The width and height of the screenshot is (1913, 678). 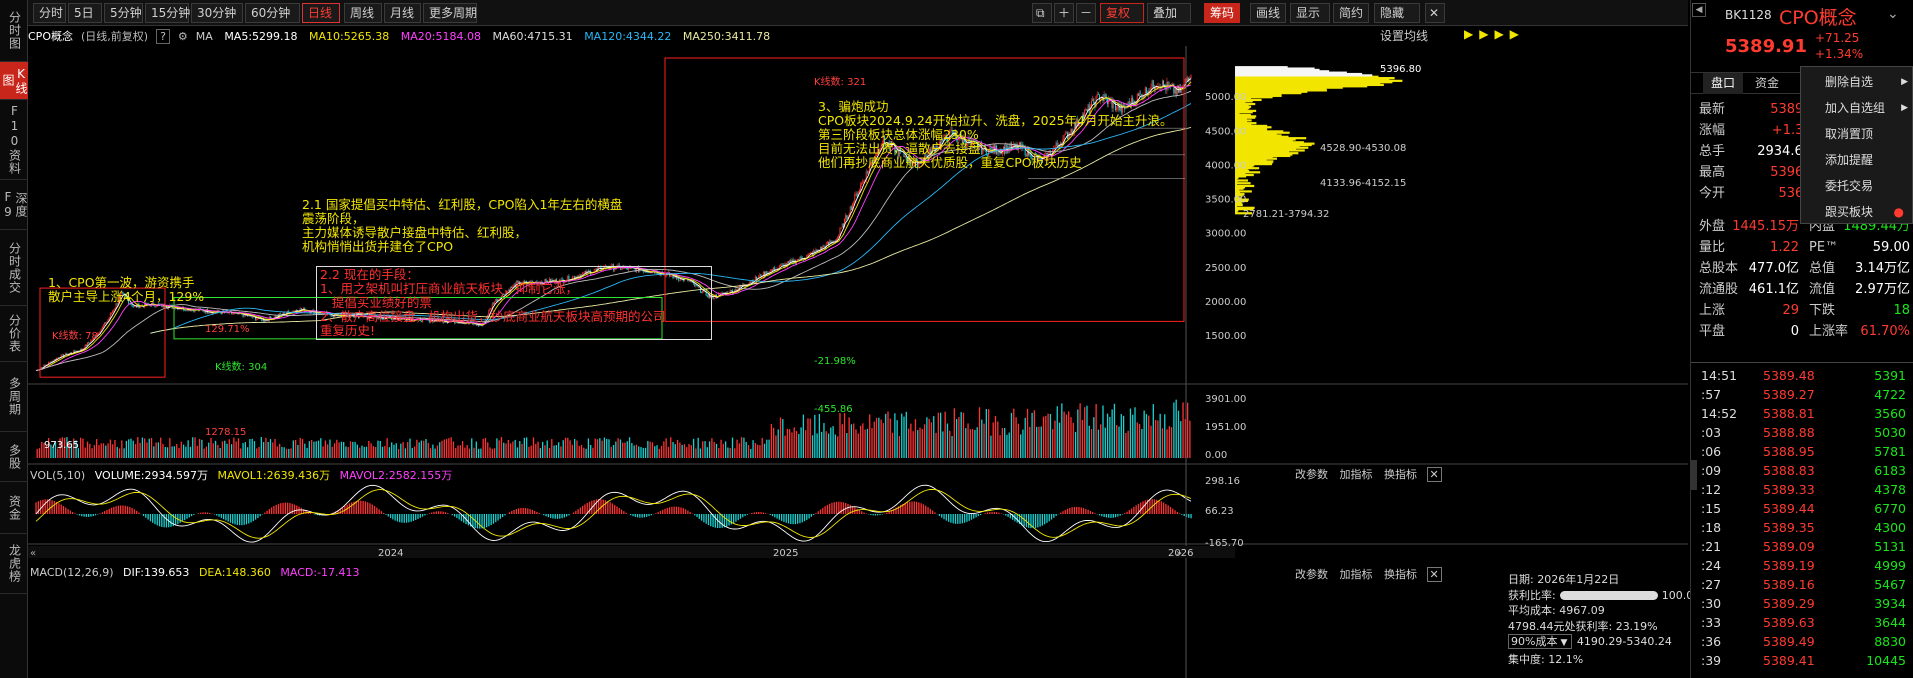 What do you see at coordinates (1849, 186) in the screenshot?
I see `menu-item-label: 委托交易` at bounding box center [1849, 186].